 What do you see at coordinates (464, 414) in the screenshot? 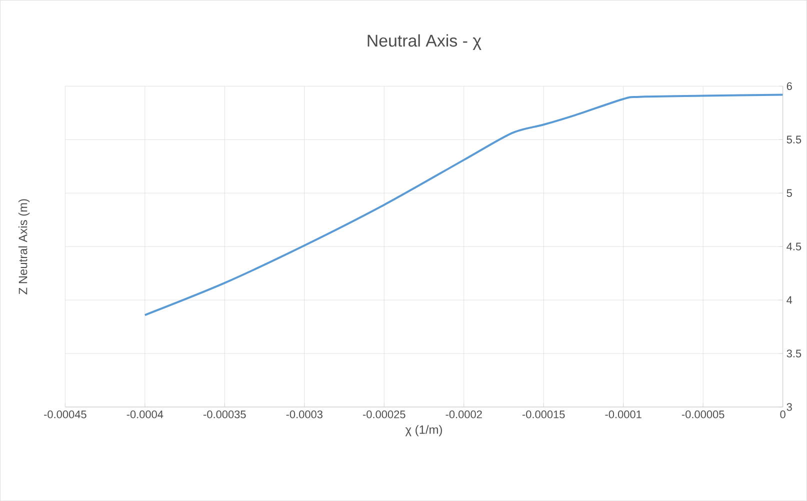
I see `x-tick-label: -0.0002` at bounding box center [464, 414].